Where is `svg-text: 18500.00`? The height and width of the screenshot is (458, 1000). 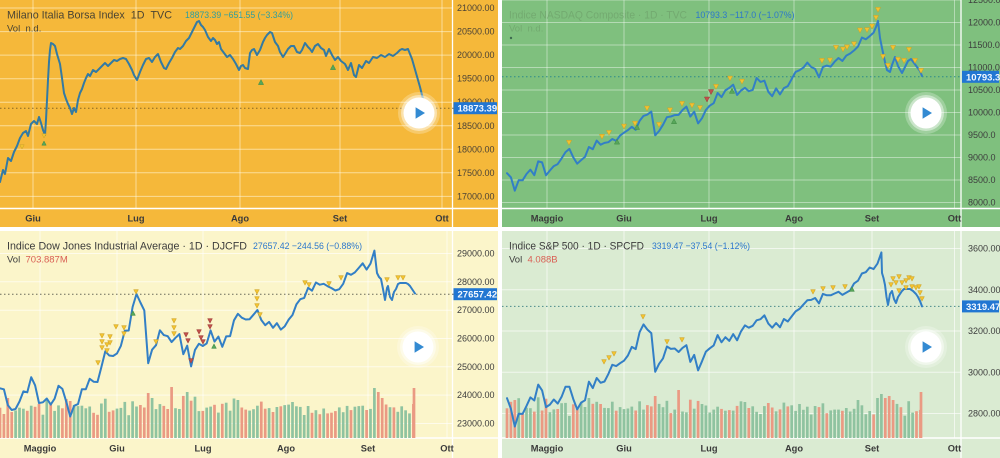
svg-text: 18500.00 is located at coordinates (476, 126).